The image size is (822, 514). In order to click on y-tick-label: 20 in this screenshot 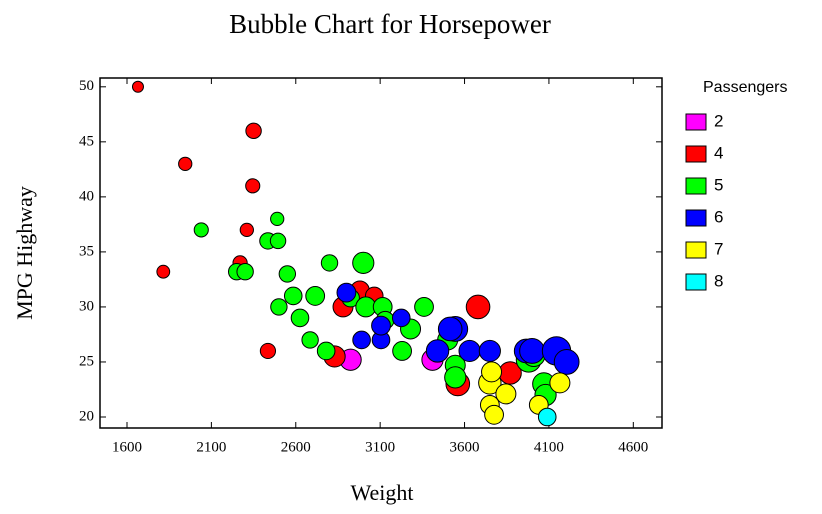, I will do `click(86, 416)`.